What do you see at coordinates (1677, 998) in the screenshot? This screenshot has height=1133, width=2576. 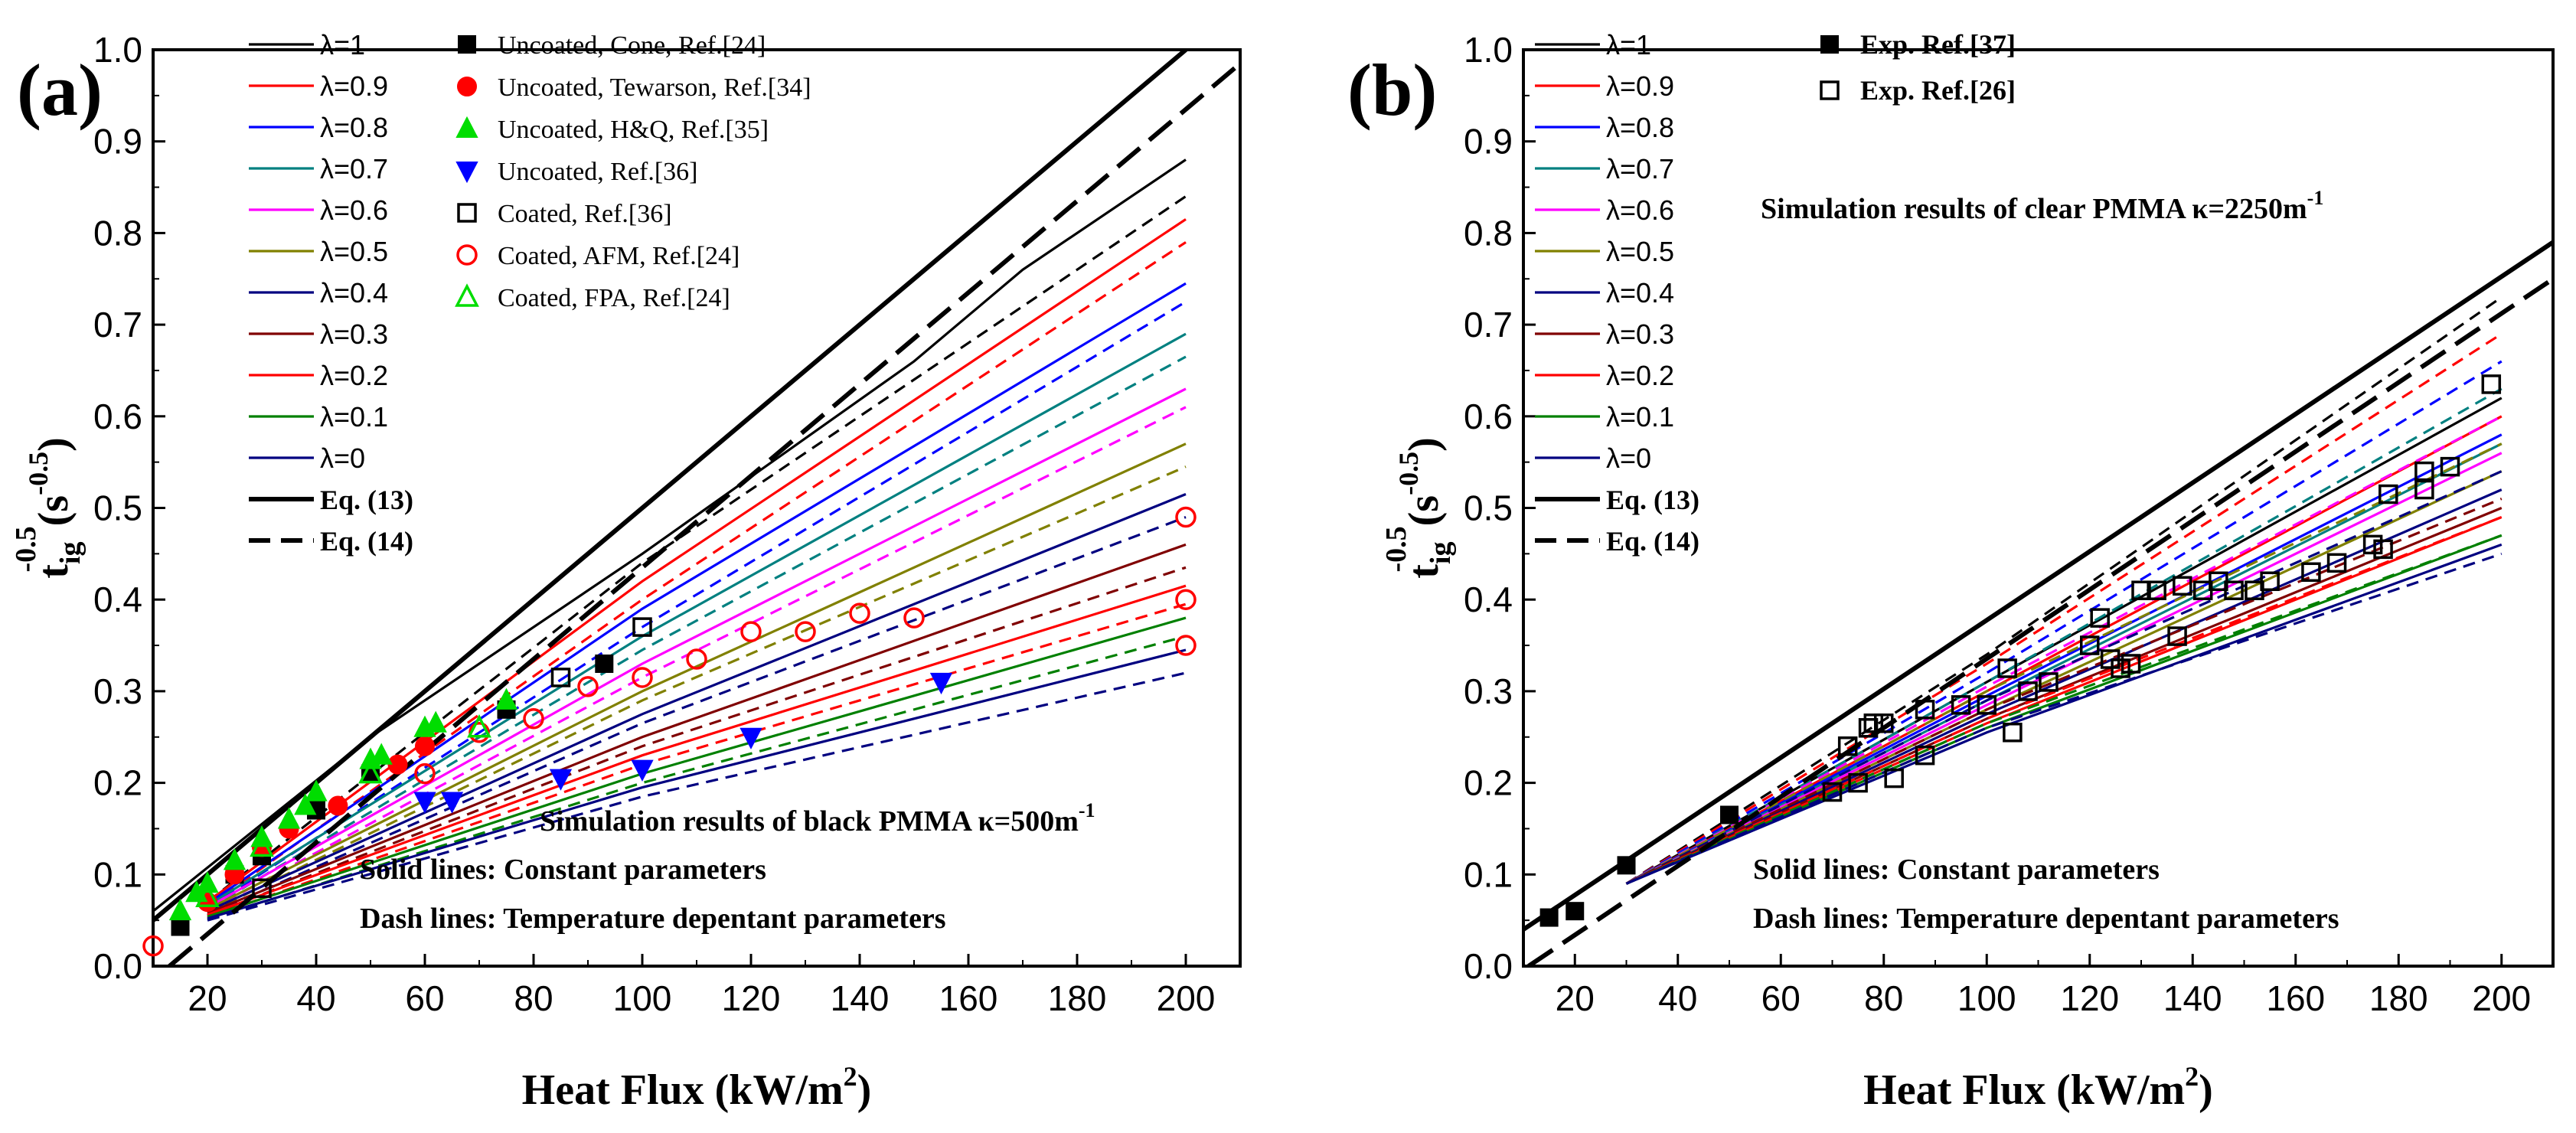 I see `x-tick-label: 40` at bounding box center [1677, 998].